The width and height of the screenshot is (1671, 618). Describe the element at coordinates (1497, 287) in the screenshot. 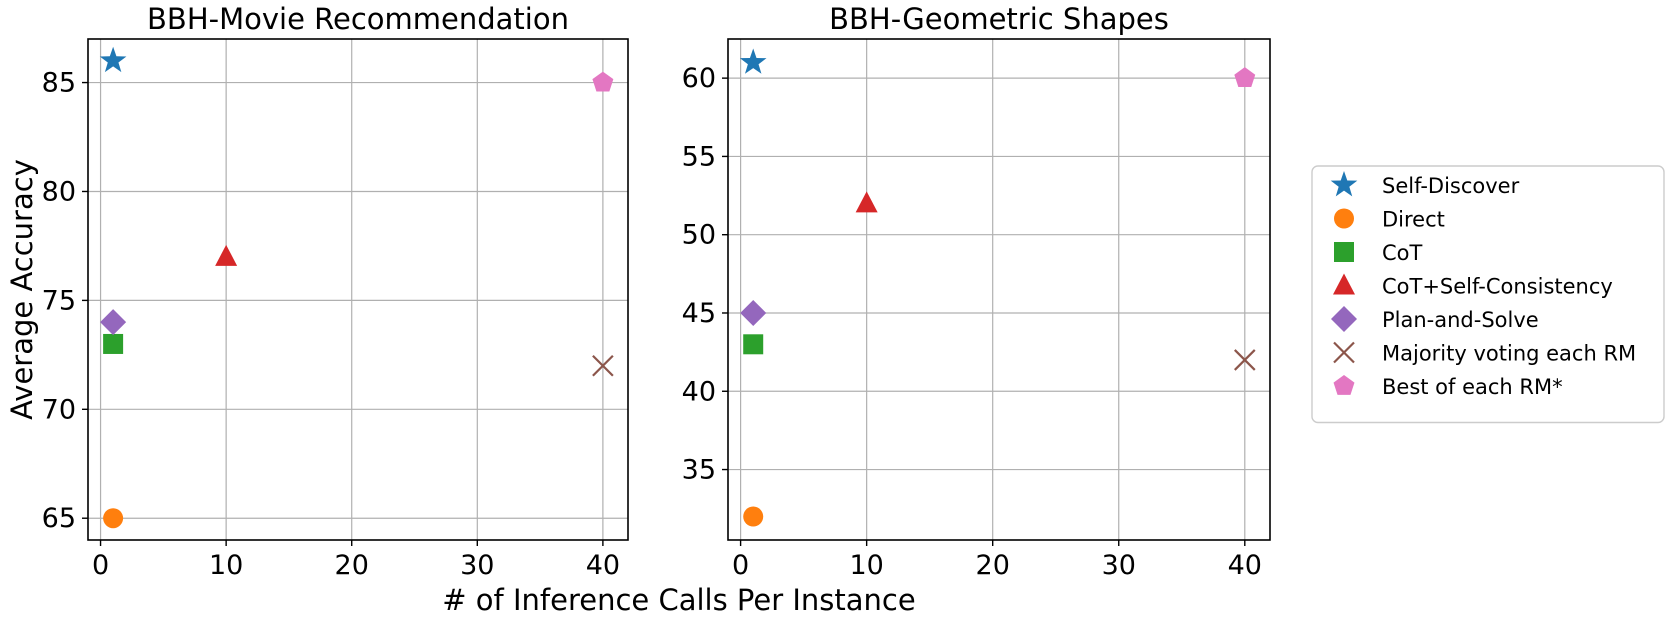

I see `legend-label: CoT+Self-Consistency` at that location.